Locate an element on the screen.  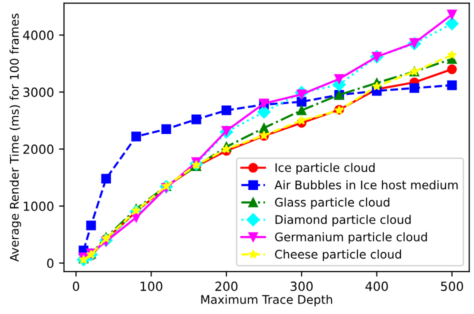
y-tick-label: 4000 is located at coordinates (38, 35).